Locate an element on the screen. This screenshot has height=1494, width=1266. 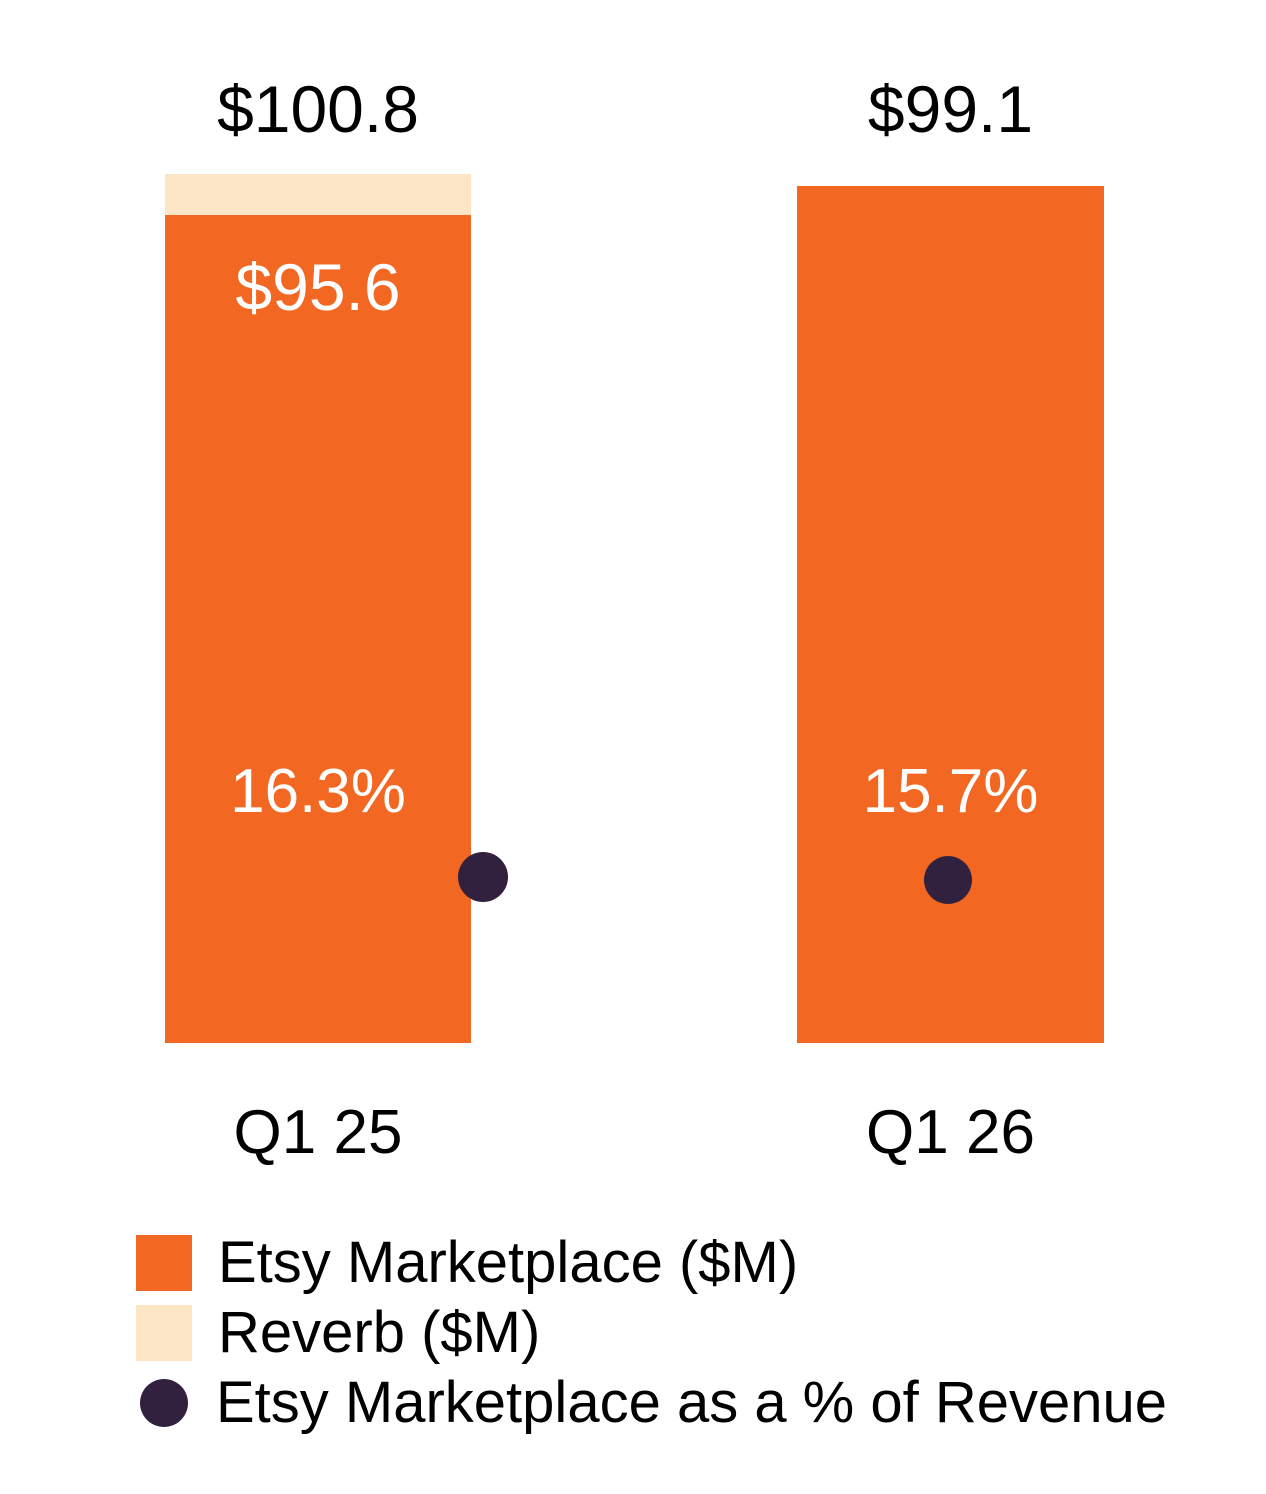
category-label: Q1 26 is located at coordinates (950, 1132).